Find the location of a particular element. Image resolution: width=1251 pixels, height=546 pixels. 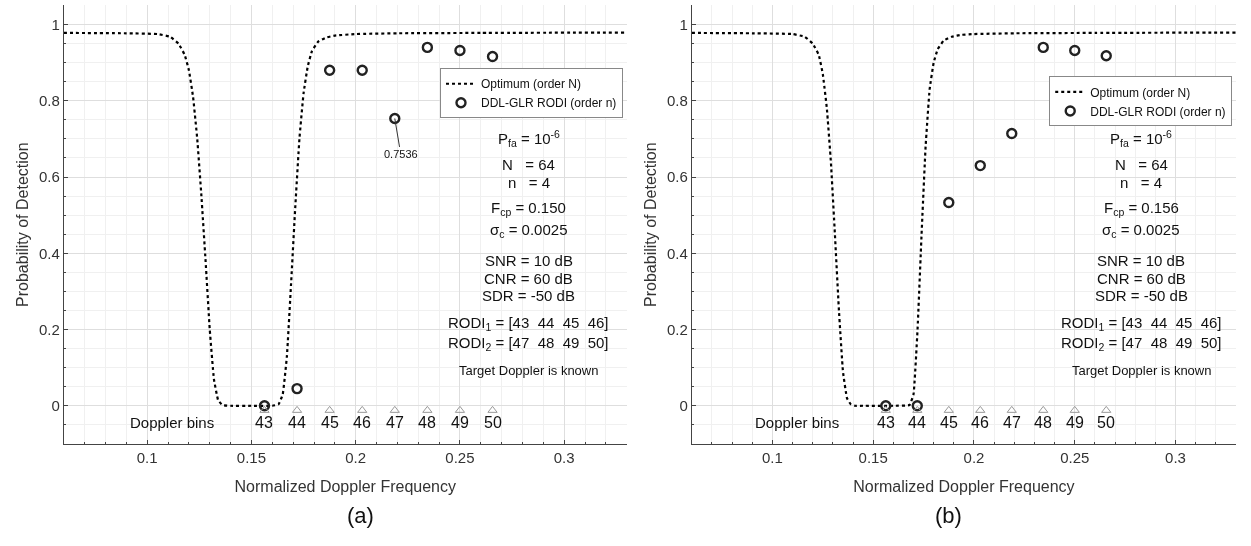

y-tick-label: 0.2 is located at coordinates (677, 329).